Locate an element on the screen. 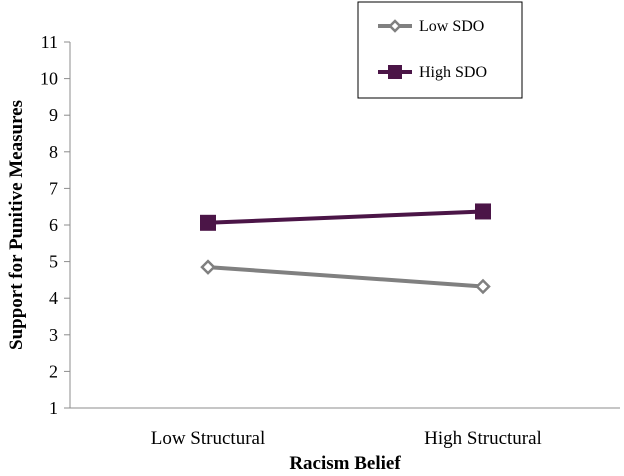 The image size is (624, 476). legend-label: High SDO is located at coordinates (453, 72).